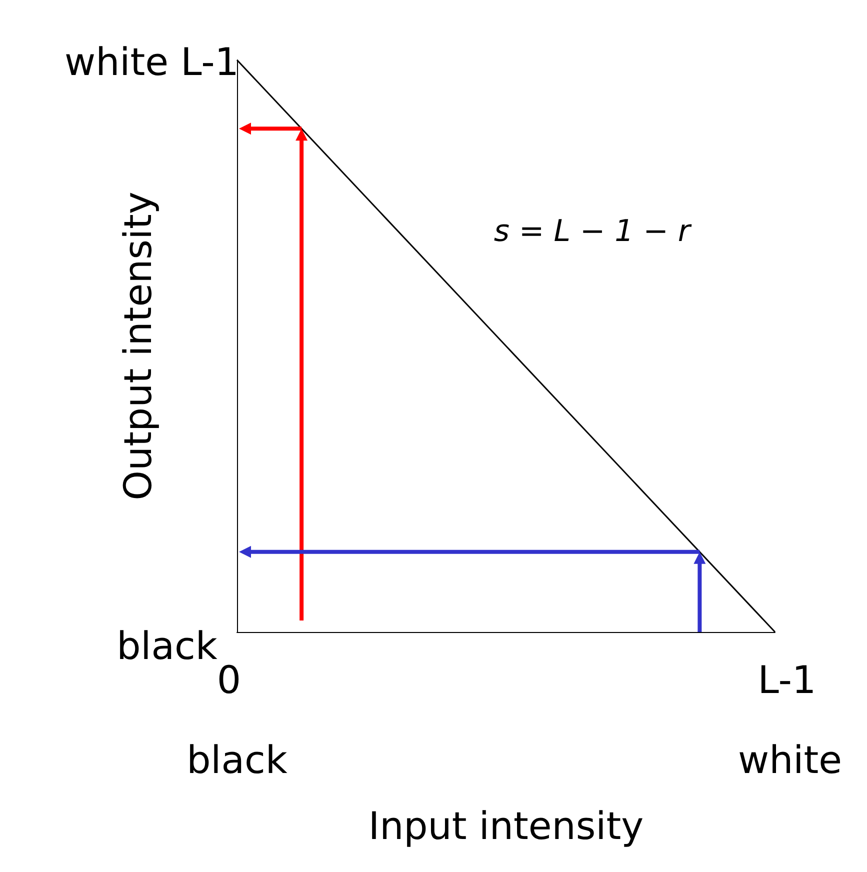 The width and height of the screenshot is (867, 872). What do you see at coordinates (229, 680) in the screenshot?
I see `text: 0` at bounding box center [229, 680].